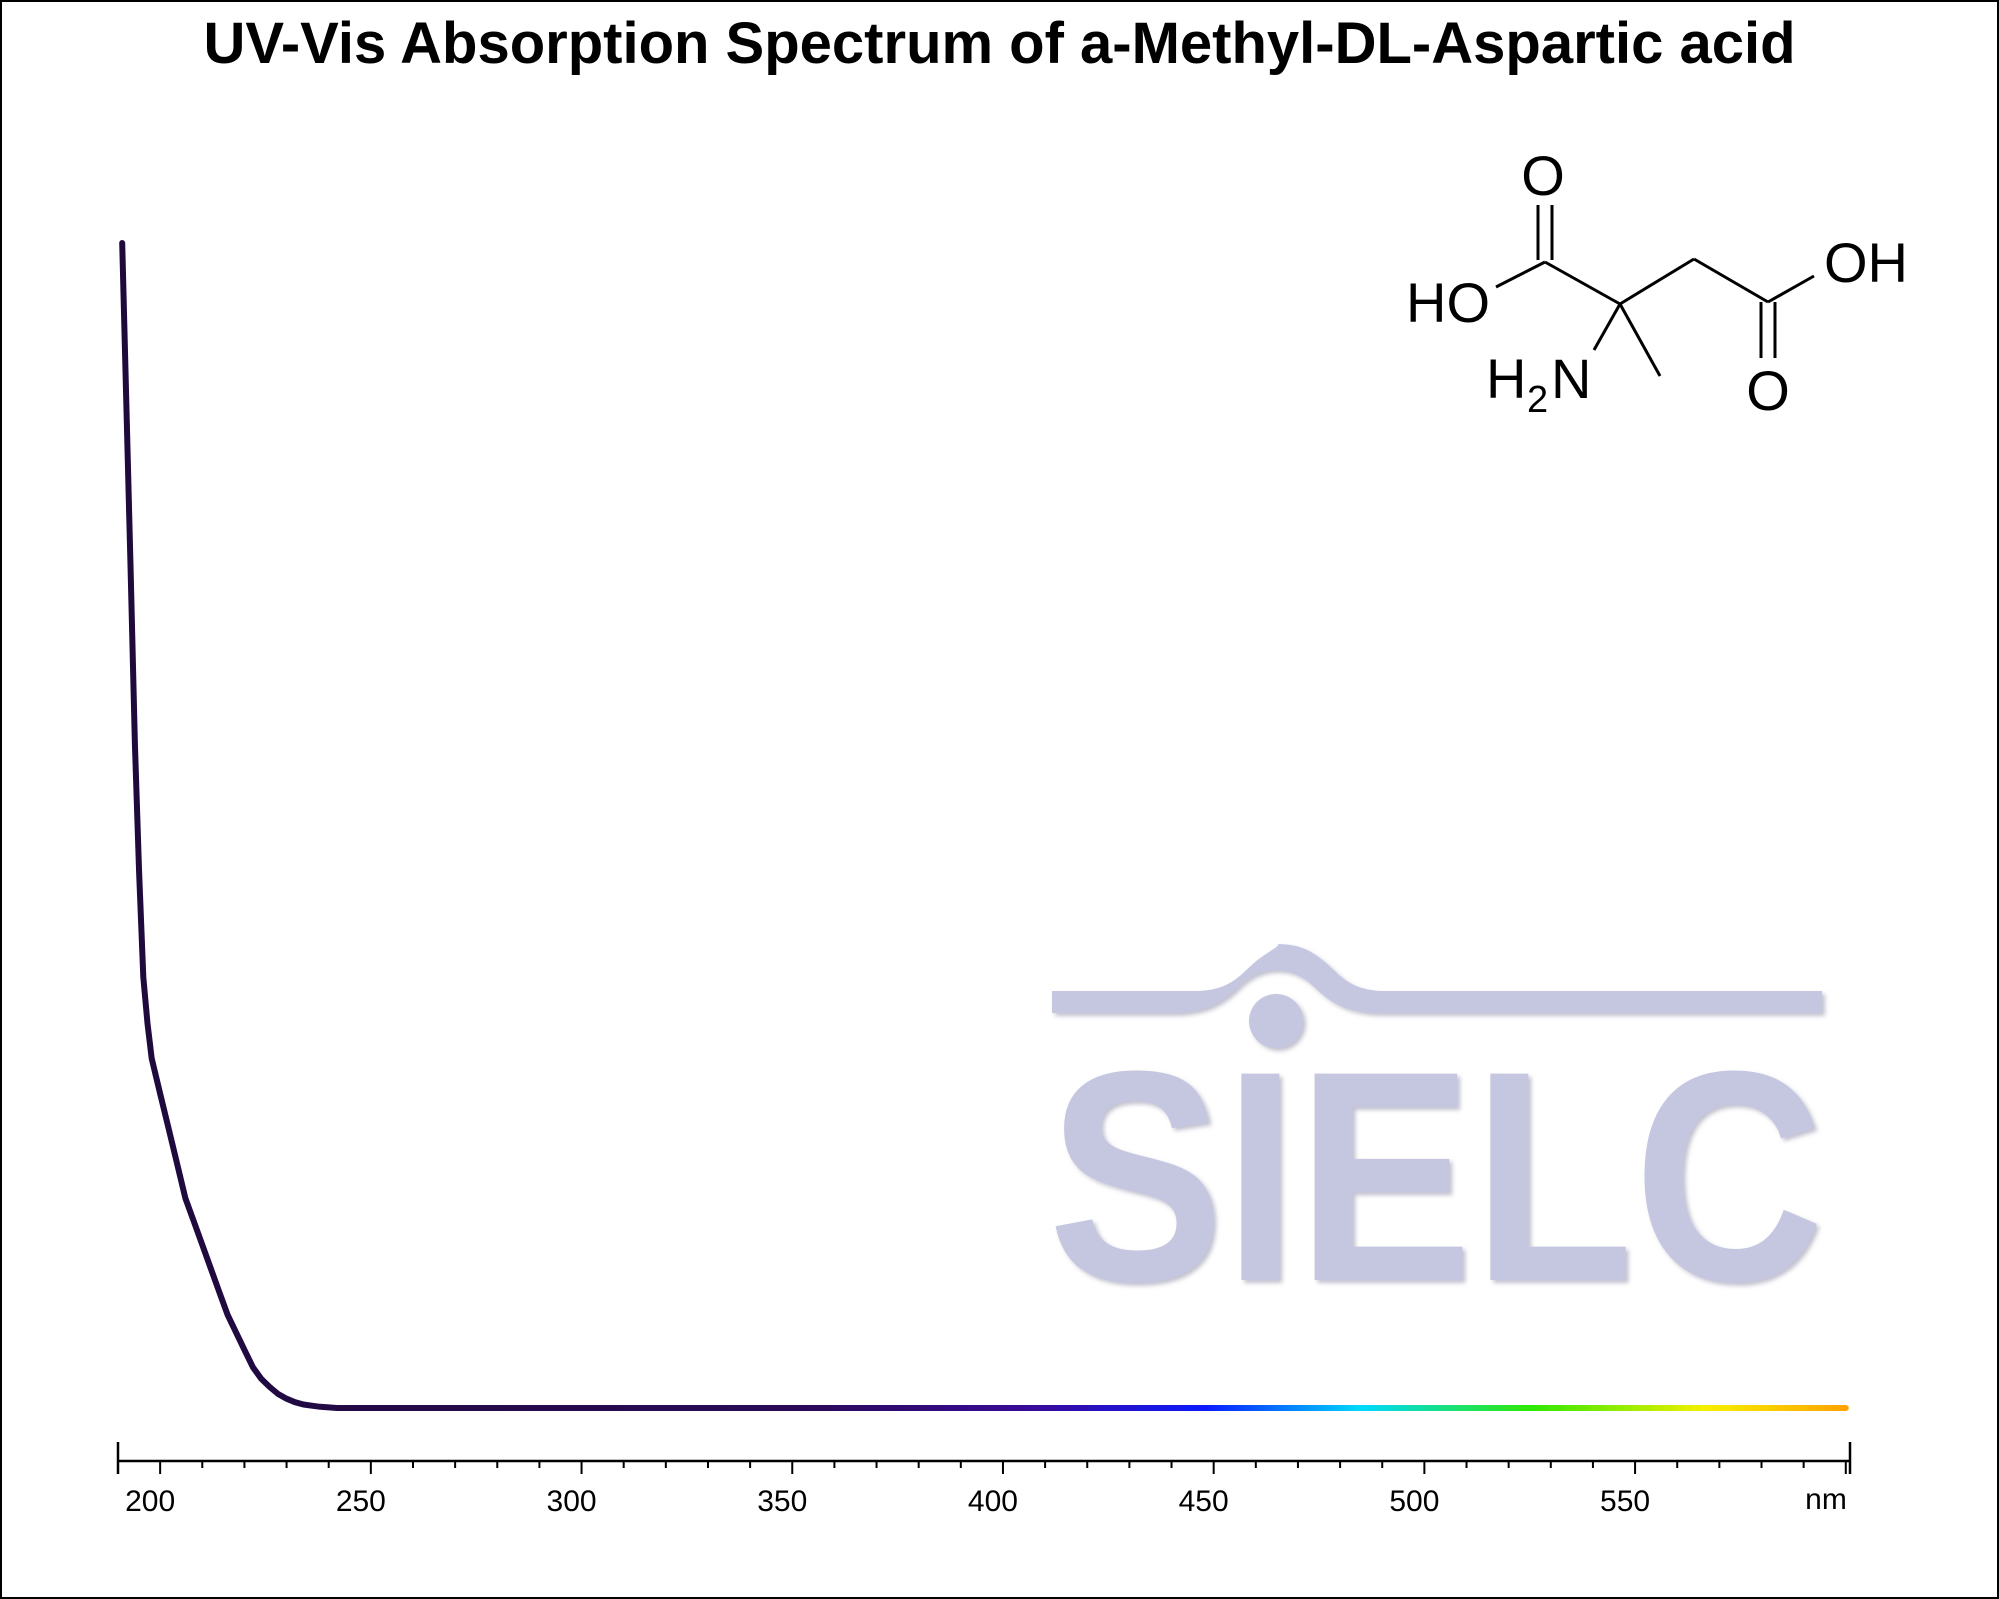 This screenshot has width=1999, height=1599. I want to click on molecule-amine-n: N, so click(1571, 378).